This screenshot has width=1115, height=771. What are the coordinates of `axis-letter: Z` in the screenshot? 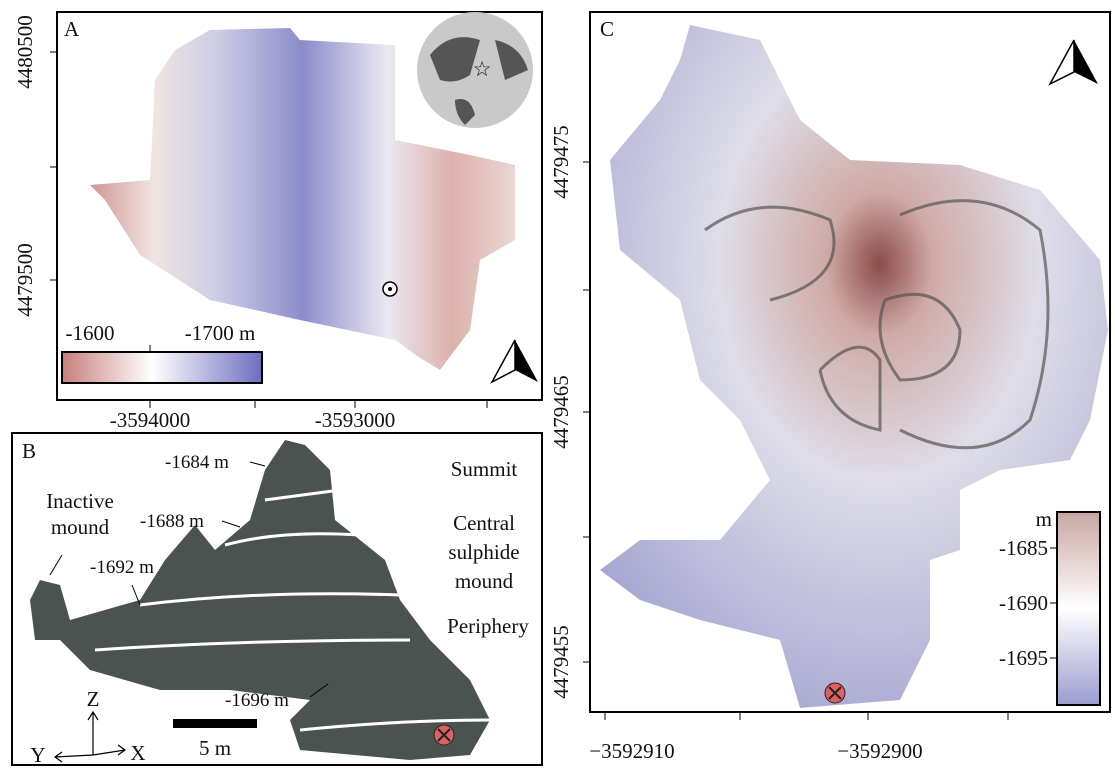 It's located at (93, 699).